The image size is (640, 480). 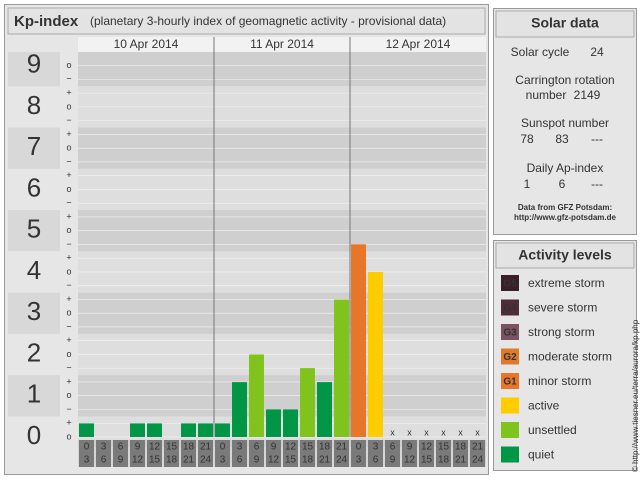 What do you see at coordinates (564, 80) in the screenshot?
I see `carrington-label: Carrington rotation` at bounding box center [564, 80].